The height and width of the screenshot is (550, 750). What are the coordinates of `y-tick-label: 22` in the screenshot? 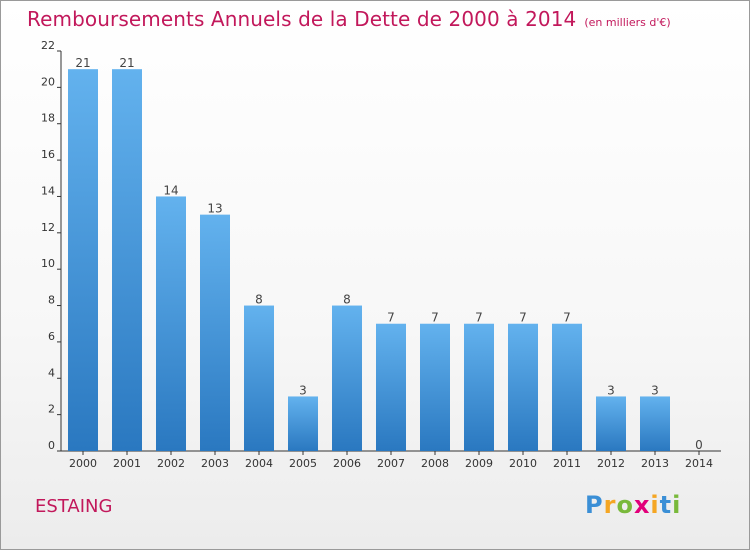 It's located at (48, 45).